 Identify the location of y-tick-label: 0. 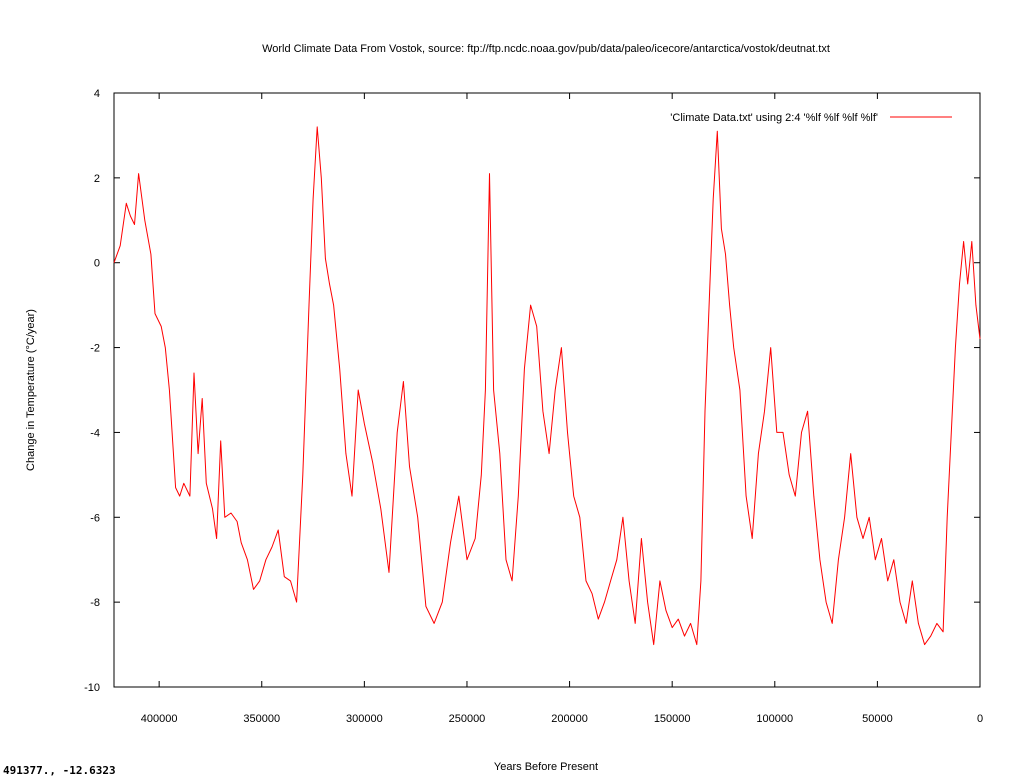
(97, 264).